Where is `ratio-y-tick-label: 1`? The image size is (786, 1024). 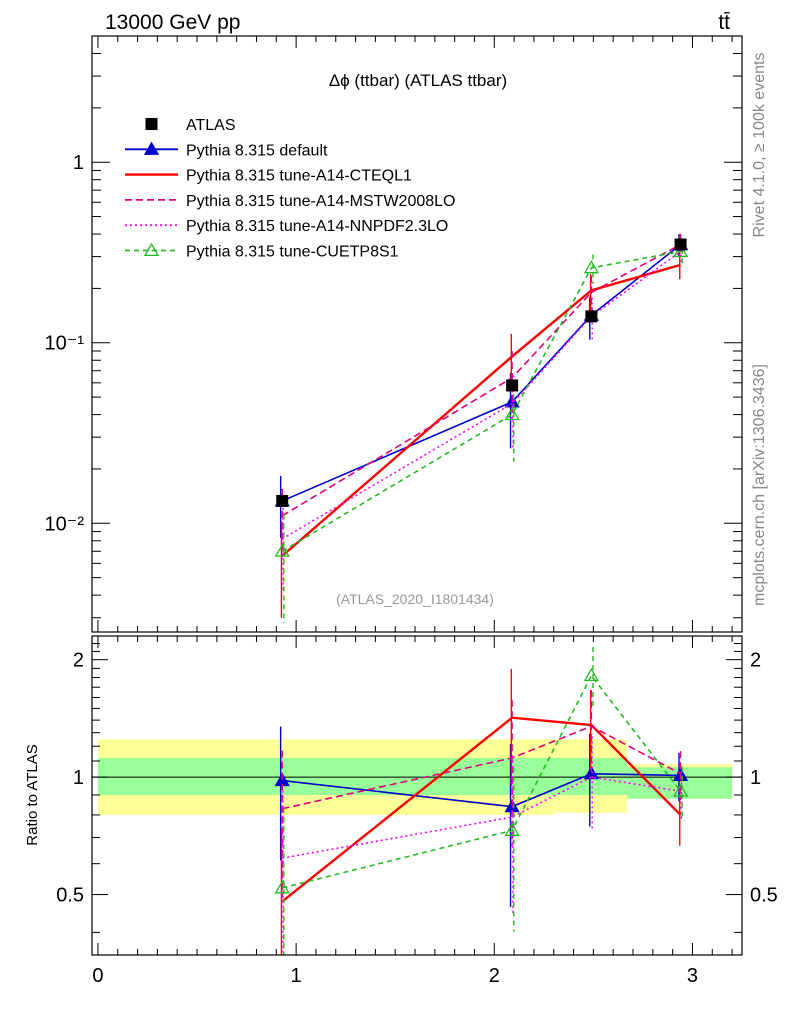 ratio-y-tick-label: 1 is located at coordinates (78, 778).